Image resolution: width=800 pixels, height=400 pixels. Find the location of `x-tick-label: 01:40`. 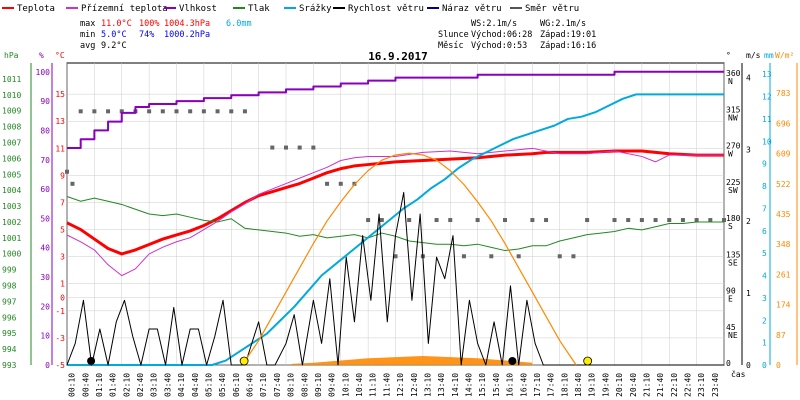

x-tick-label: 01:40 is located at coordinates (113, 385).